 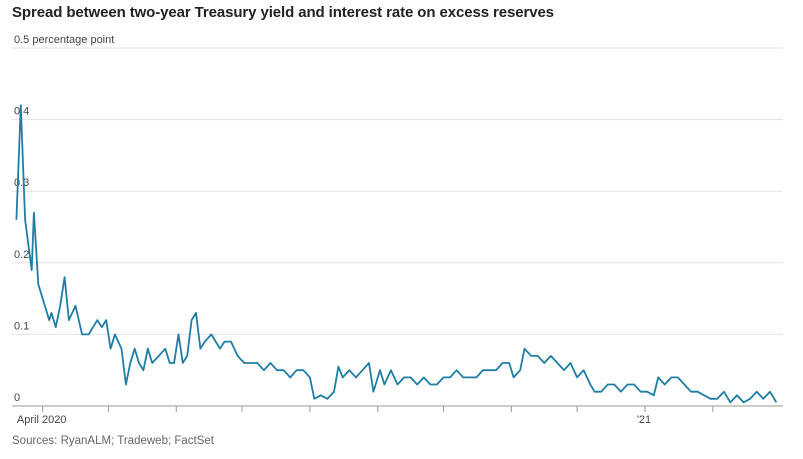 What do you see at coordinates (64, 219) in the screenshot?
I see `y-axis-ticks: 00.10.20.30.40.5 percentage point` at bounding box center [64, 219].